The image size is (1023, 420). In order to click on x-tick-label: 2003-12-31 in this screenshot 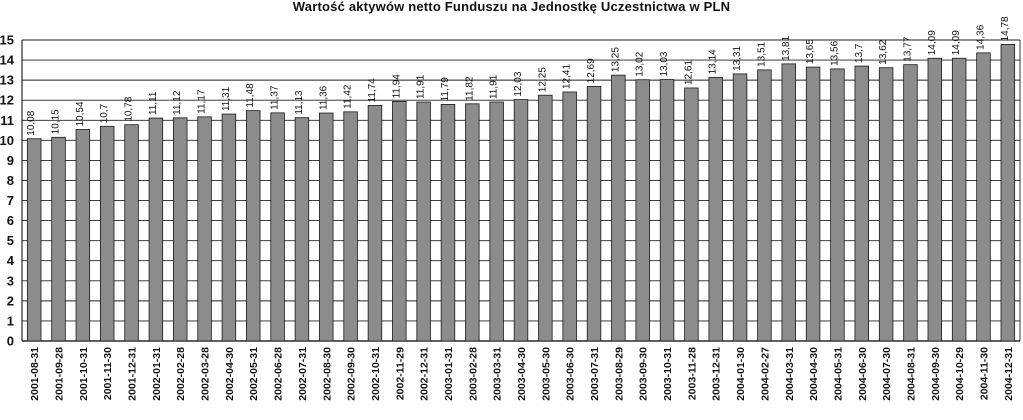, I will do `click(717, 374)`.